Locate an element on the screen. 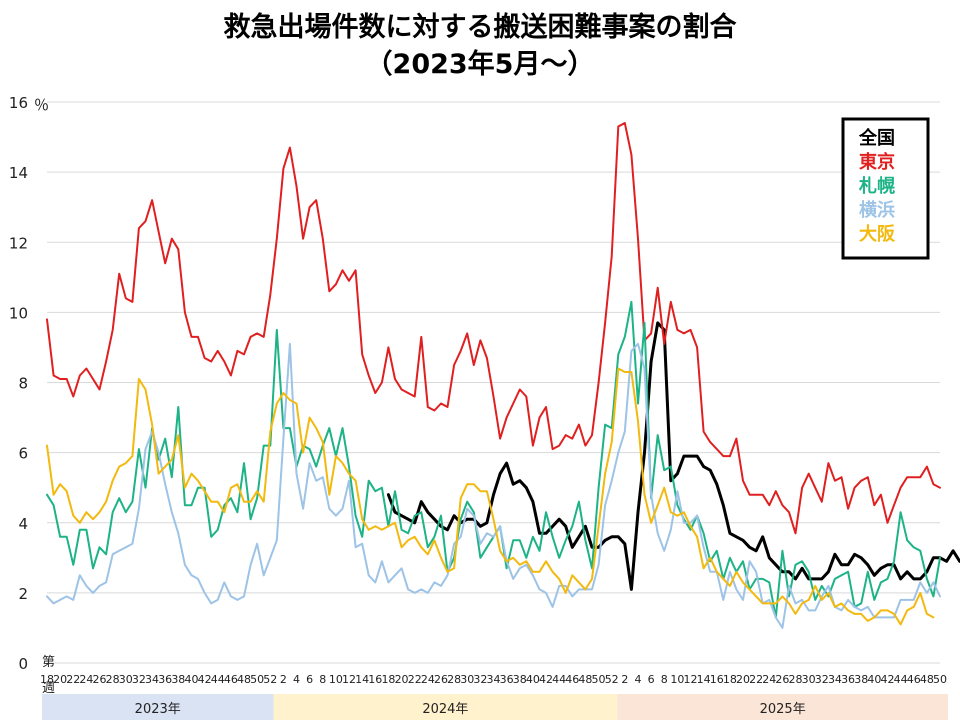 The width and height of the screenshot is (960, 720). year-band-label: 2024年 is located at coordinates (445, 709).